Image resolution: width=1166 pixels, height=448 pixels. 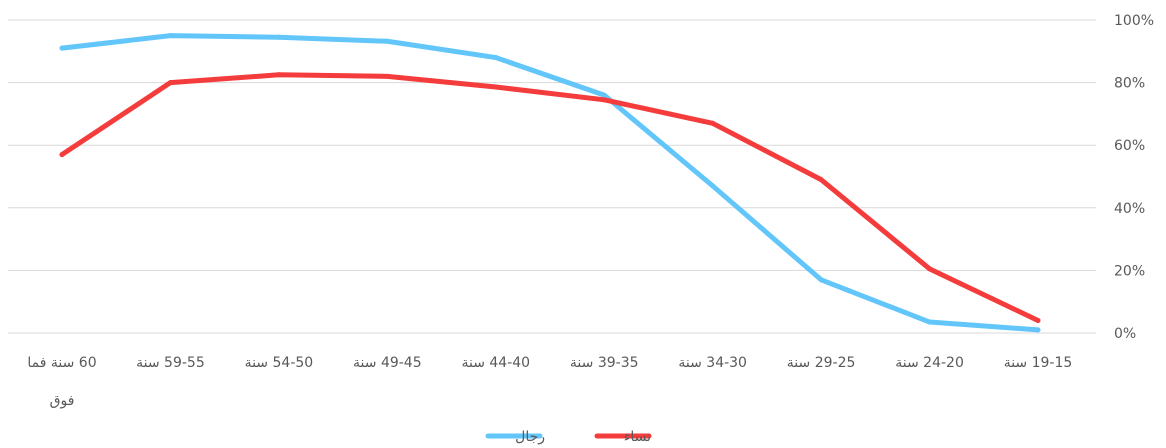 What do you see at coordinates (530, 437) in the screenshot?
I see `legend-label: رجال` at bounding box center [530, 437].